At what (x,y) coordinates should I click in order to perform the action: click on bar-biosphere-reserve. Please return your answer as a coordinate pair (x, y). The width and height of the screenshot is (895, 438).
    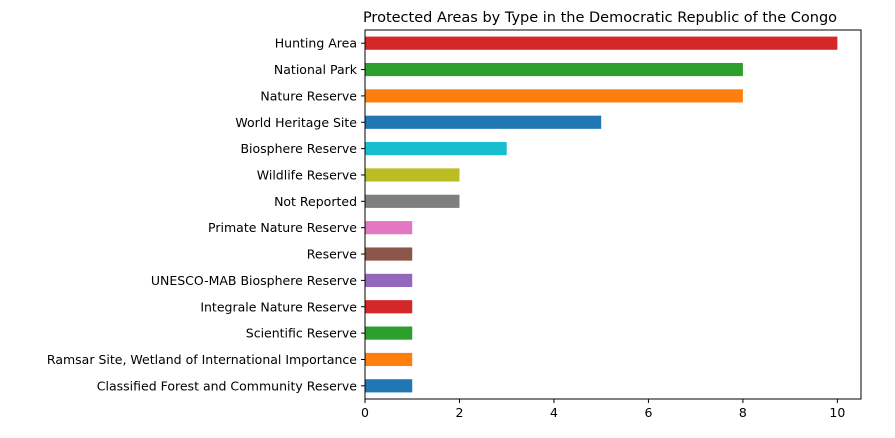
    Looking at the image, I should click on (436, 149).